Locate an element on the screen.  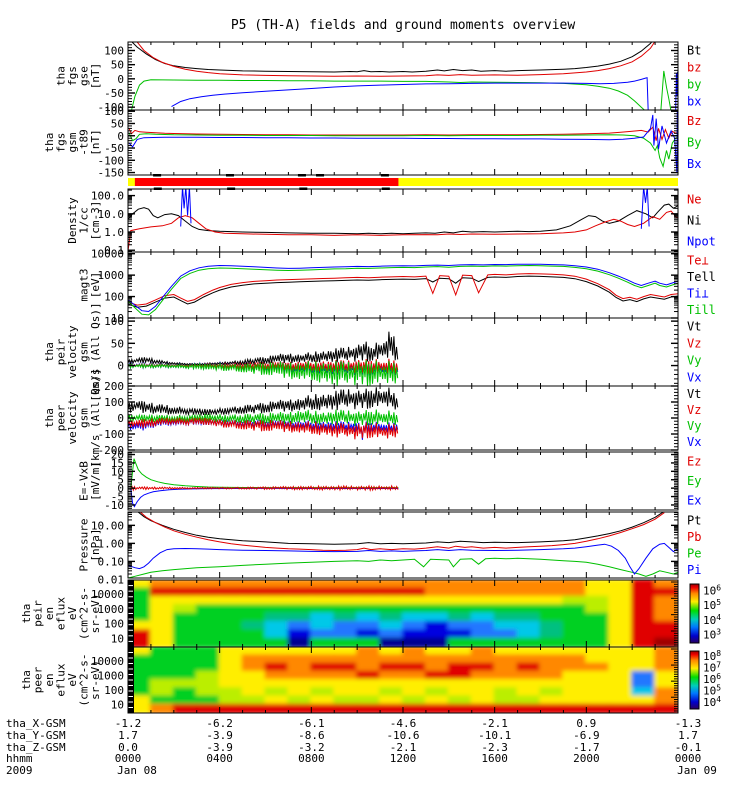
legend-Pt: Pt is located at coordinates (694, 520).